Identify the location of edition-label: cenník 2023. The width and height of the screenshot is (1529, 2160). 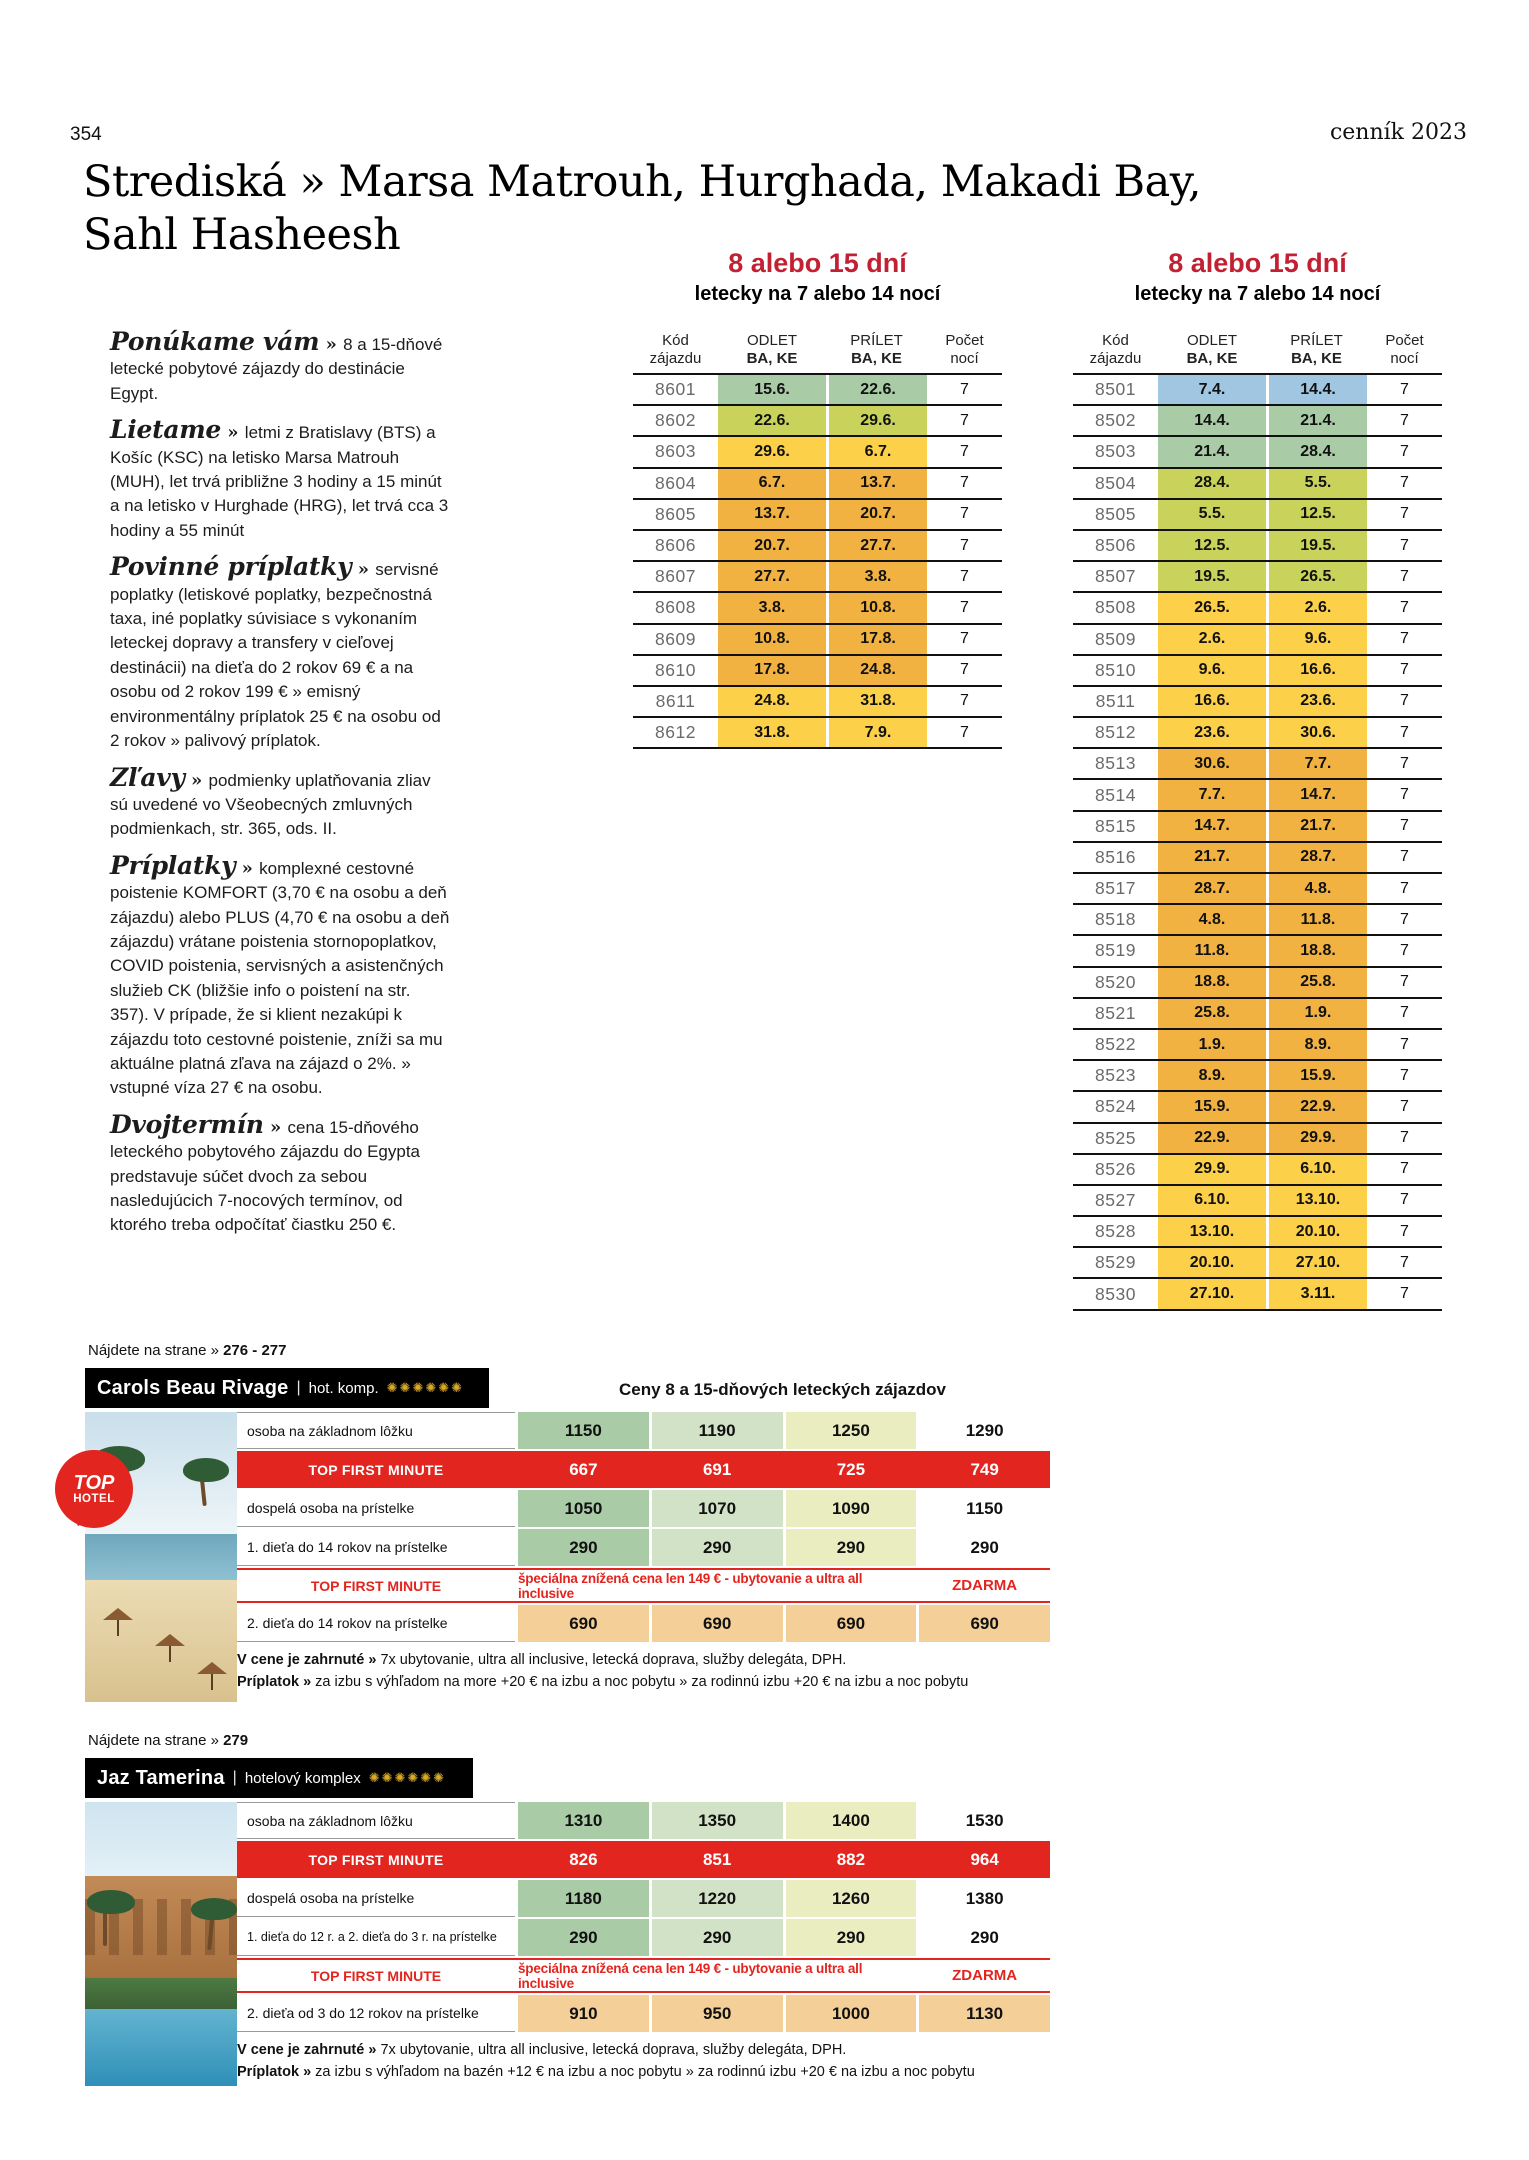
(1398, 132).